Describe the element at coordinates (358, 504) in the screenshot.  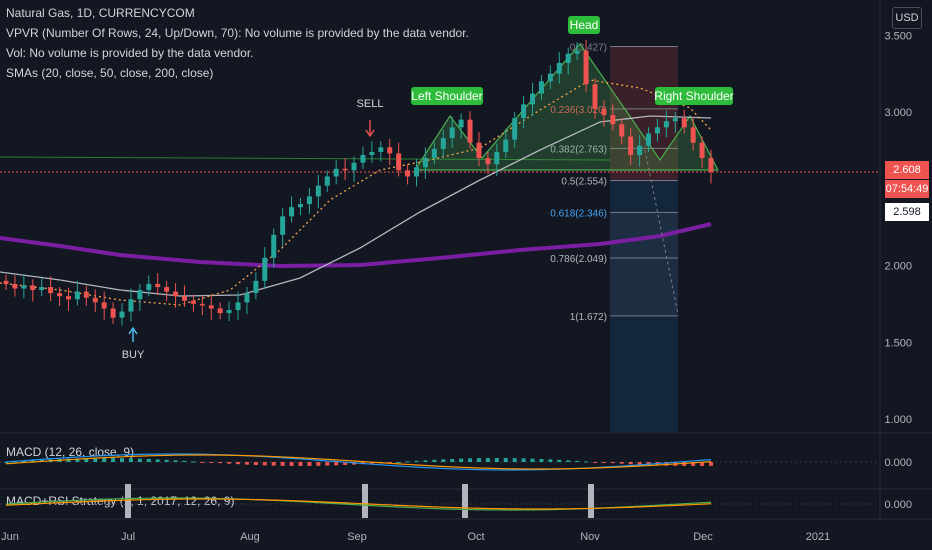
I see `strategy-line-b` at that location.